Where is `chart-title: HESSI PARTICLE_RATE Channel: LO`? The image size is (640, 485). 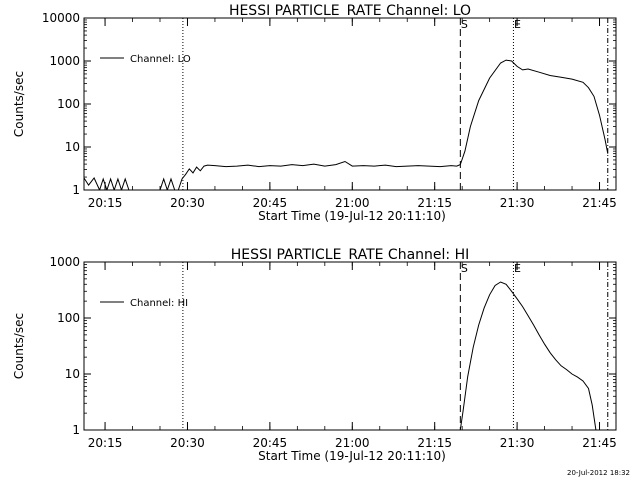
chart-title: HESSI PARTICLE_RATE Channel: LO is located at coordinates (350, 11).